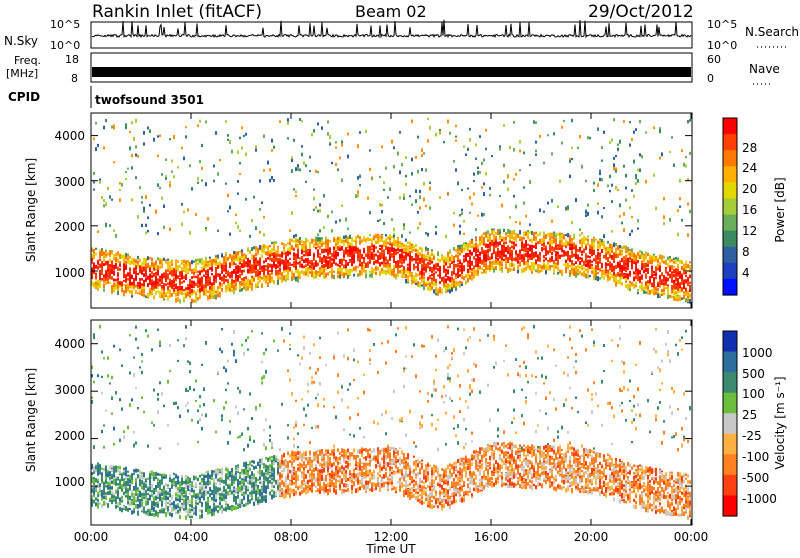  I want to click on power-colorbar-swatch, so click(730, 271).